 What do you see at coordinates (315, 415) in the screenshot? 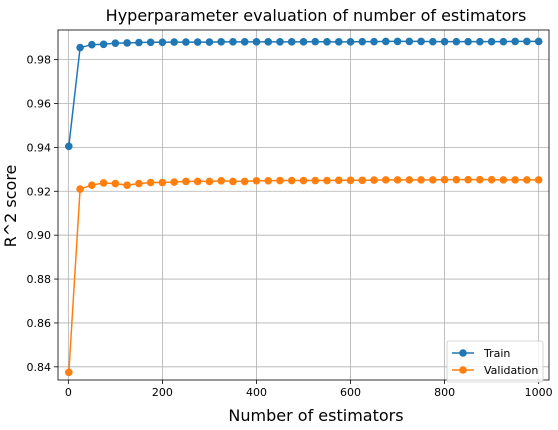
I see `x-axis-label: Number of estimators` at bounding box center [315, 415].